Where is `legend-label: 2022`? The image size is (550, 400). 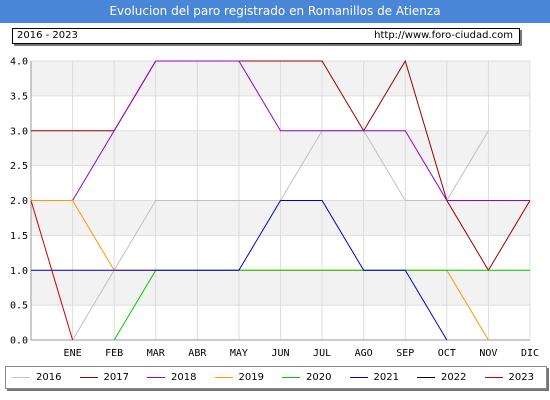
legend-label: 2022 is located at coordinates (454, 377).